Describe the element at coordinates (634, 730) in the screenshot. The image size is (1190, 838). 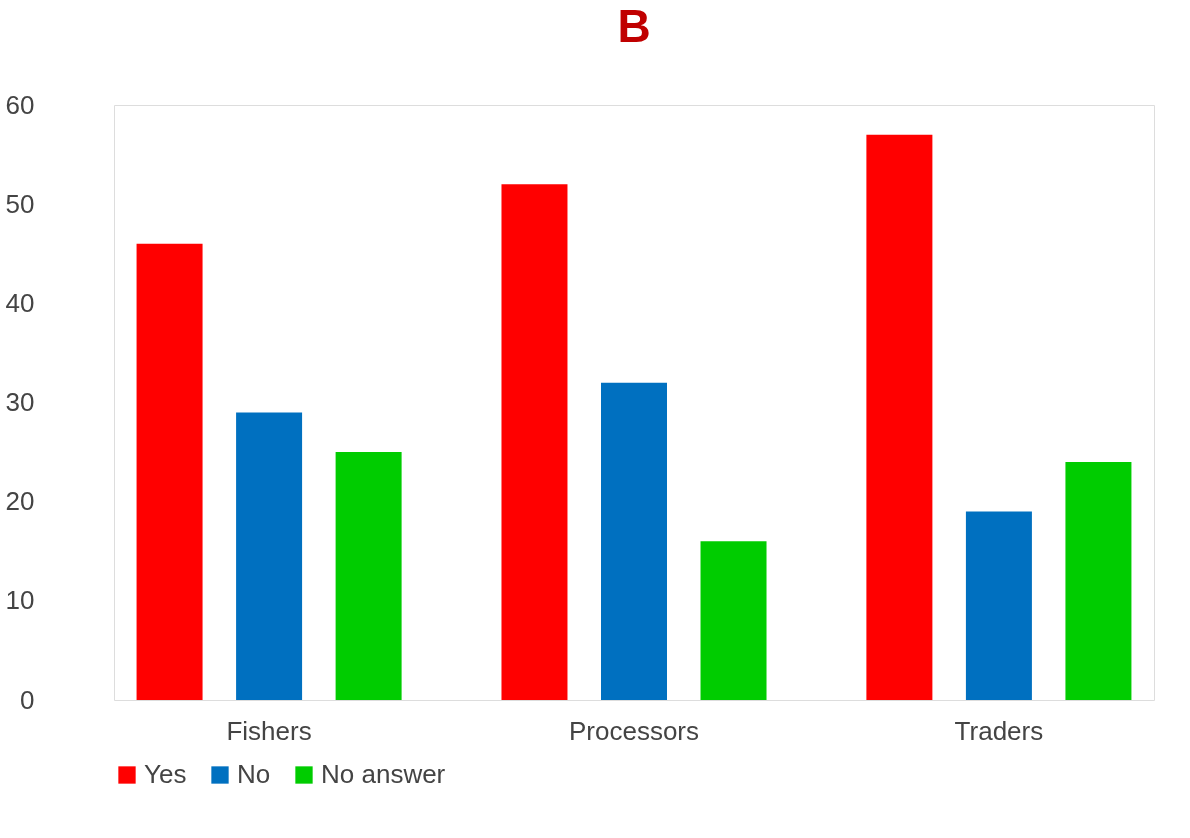
I see `x-tick-label: Processors` at that location.